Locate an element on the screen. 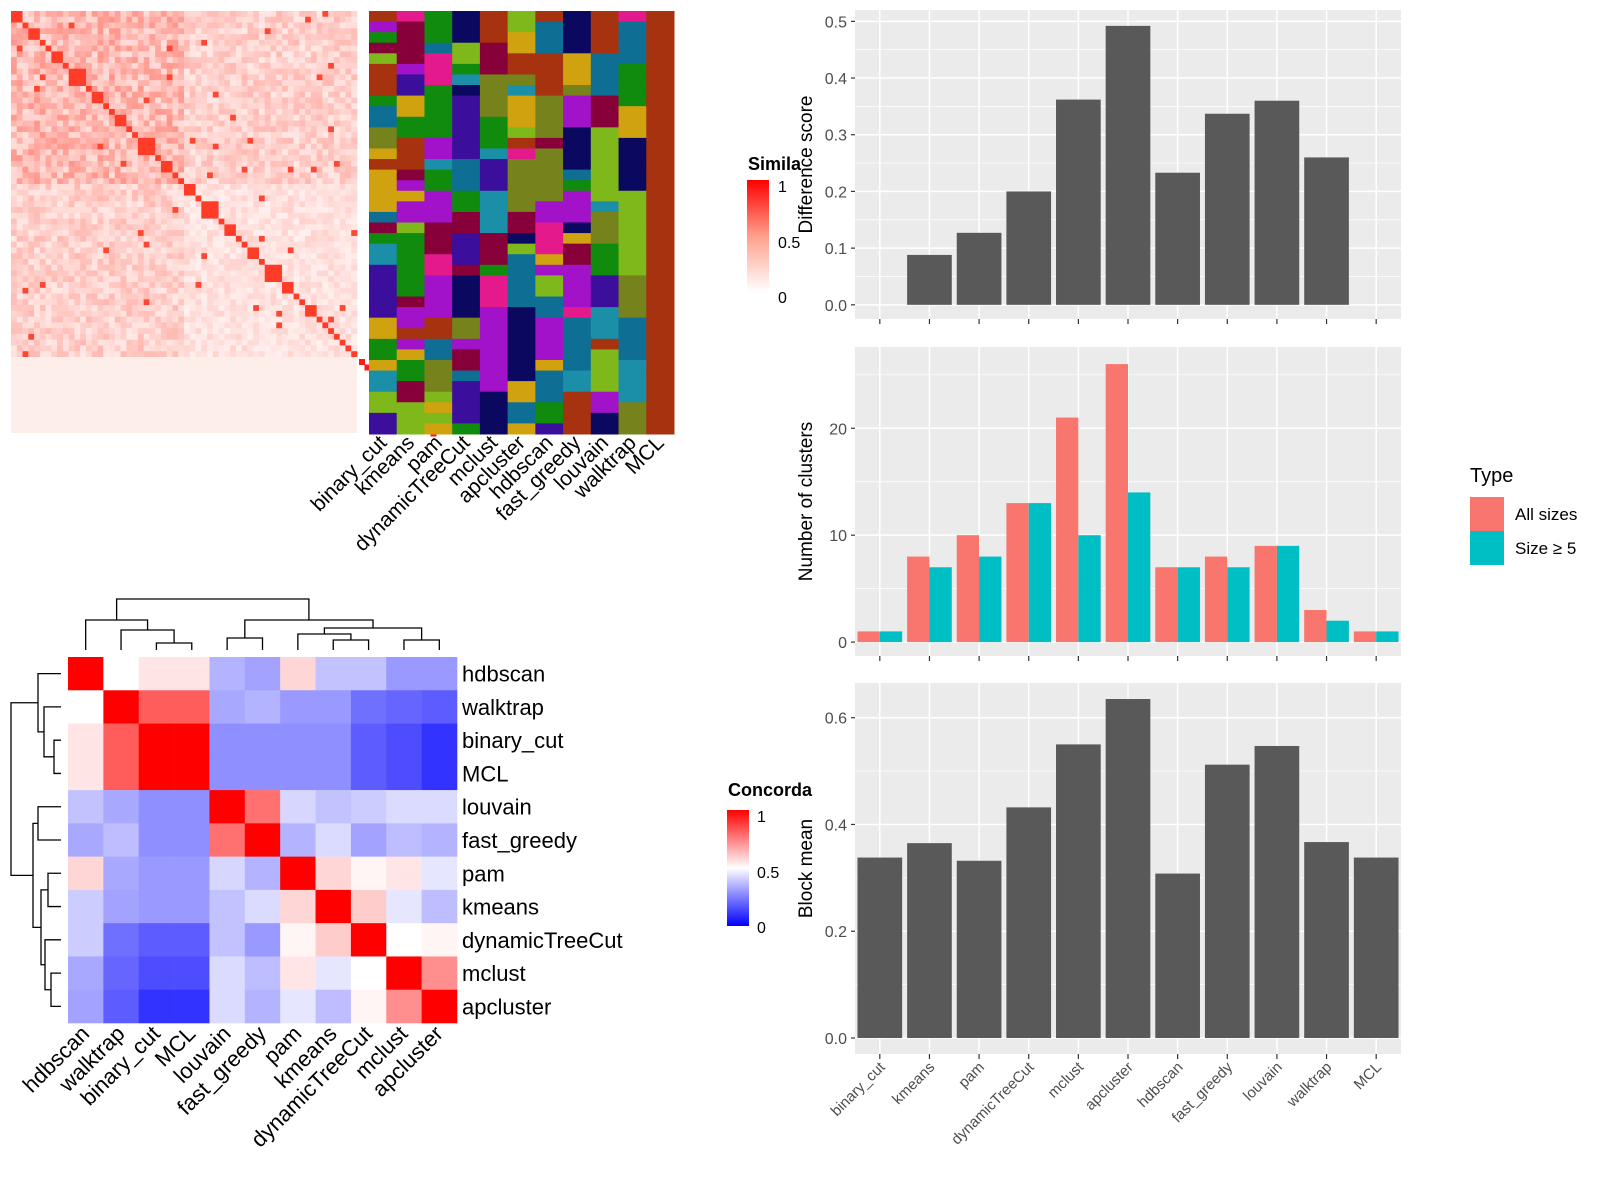 Image resolution: width=1600 pixels, height=1200 pixels. y-tick-label: 0.3 is located at coordinates (836, 136).